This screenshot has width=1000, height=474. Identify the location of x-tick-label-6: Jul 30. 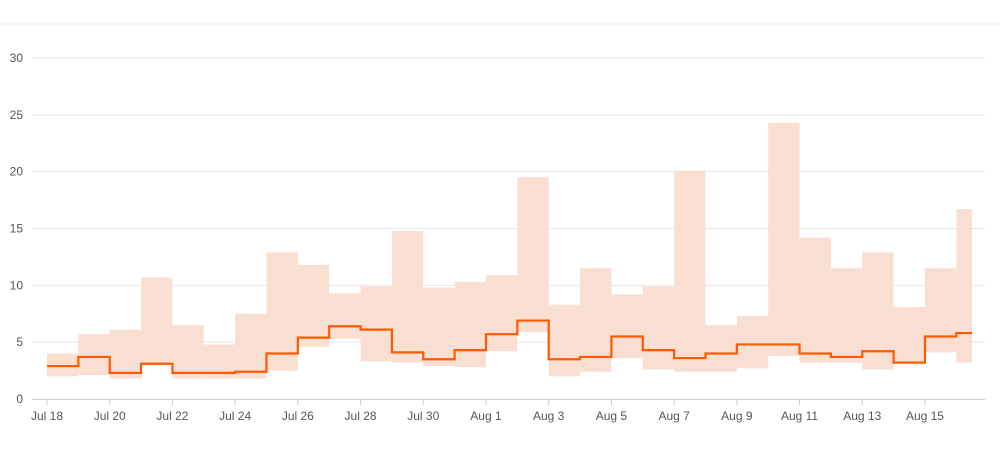
(423, 416).